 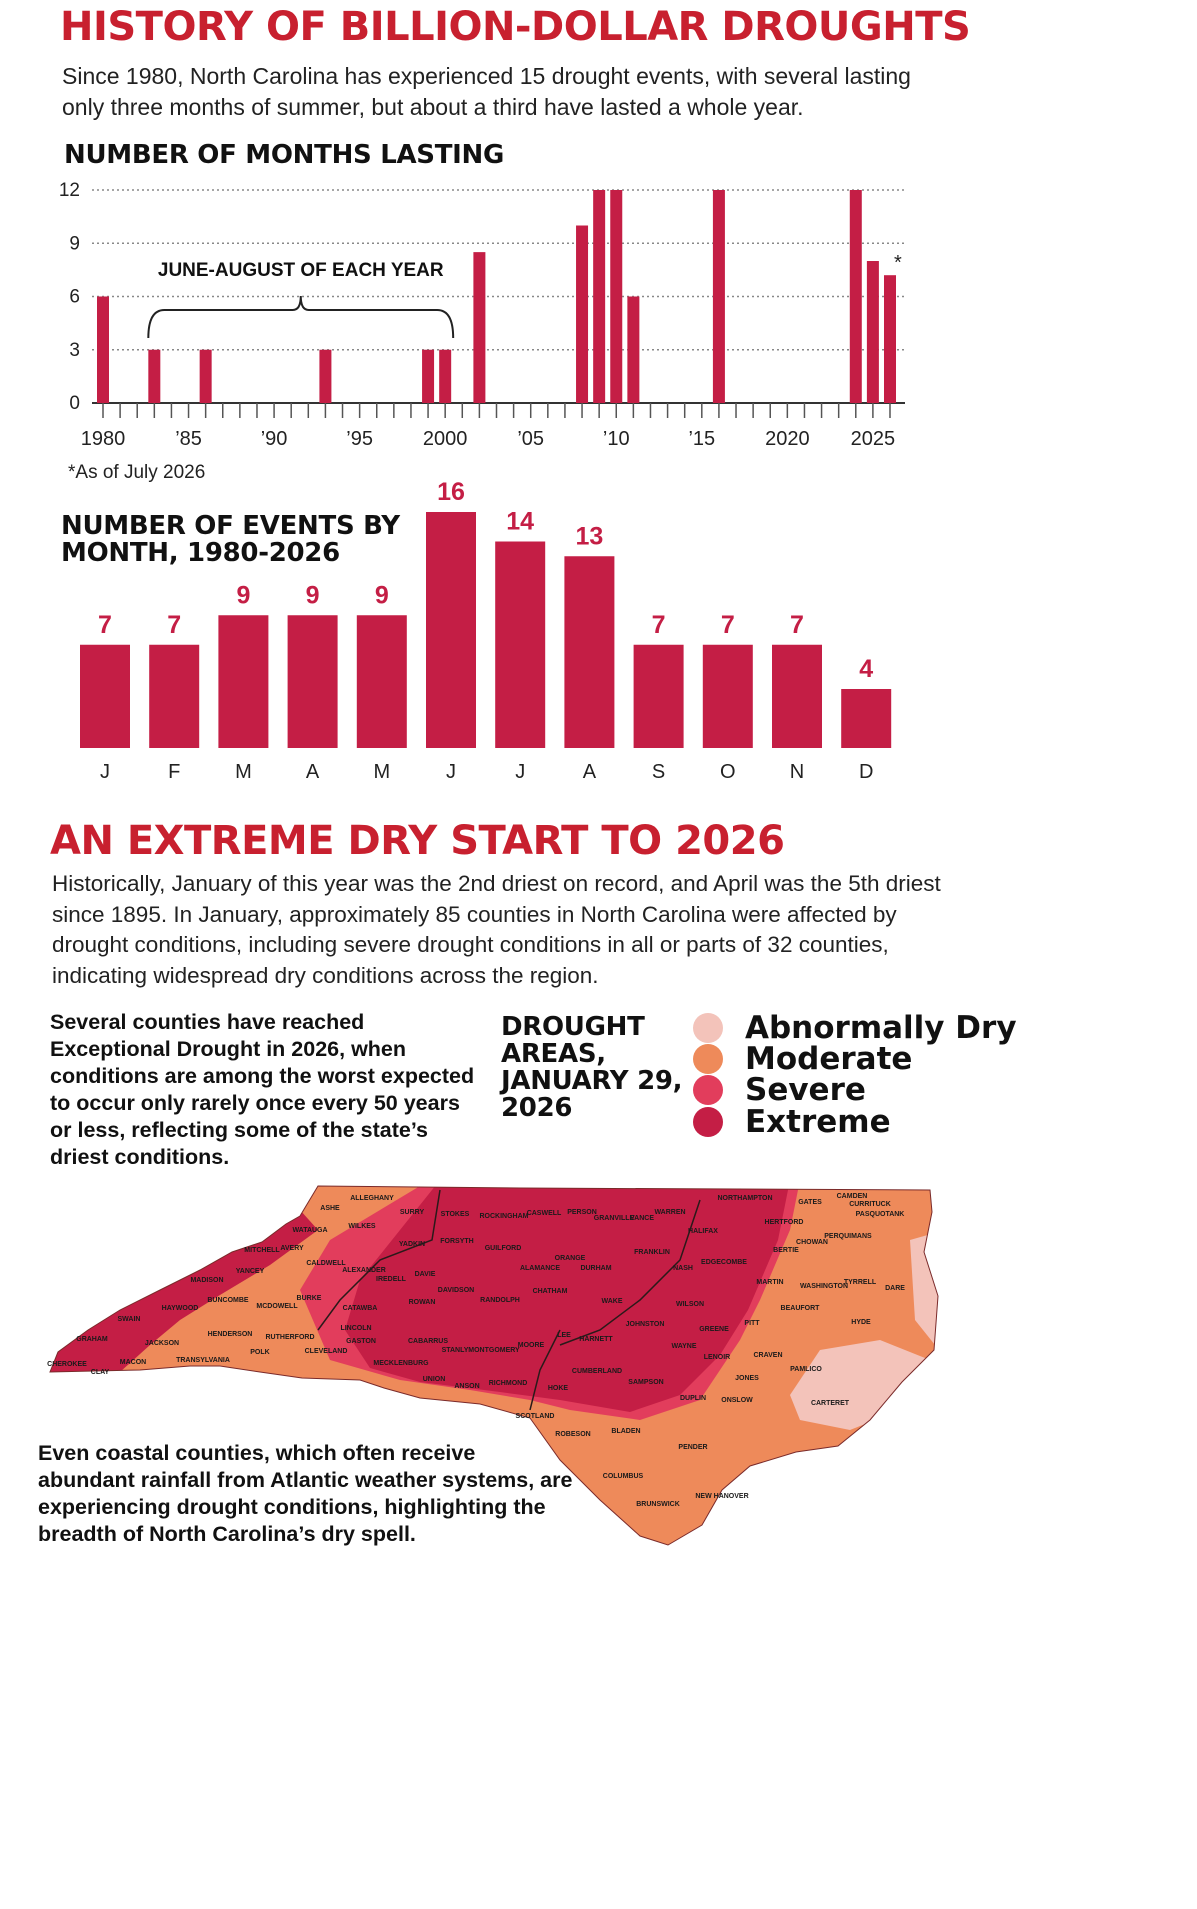 I want to click on data-label: 14, so click(x=520, y=522).